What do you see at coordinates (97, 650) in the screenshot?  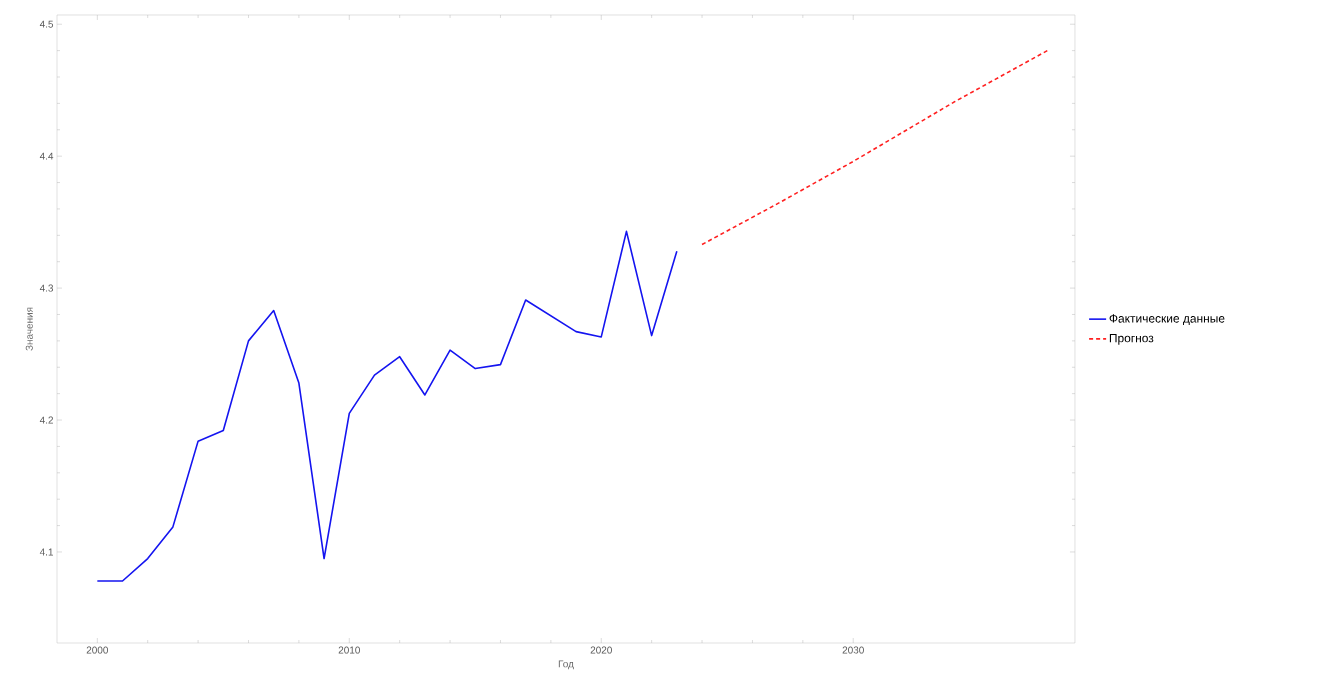 I see `x-tick-label: 2000` at bounding box center [97, 650].